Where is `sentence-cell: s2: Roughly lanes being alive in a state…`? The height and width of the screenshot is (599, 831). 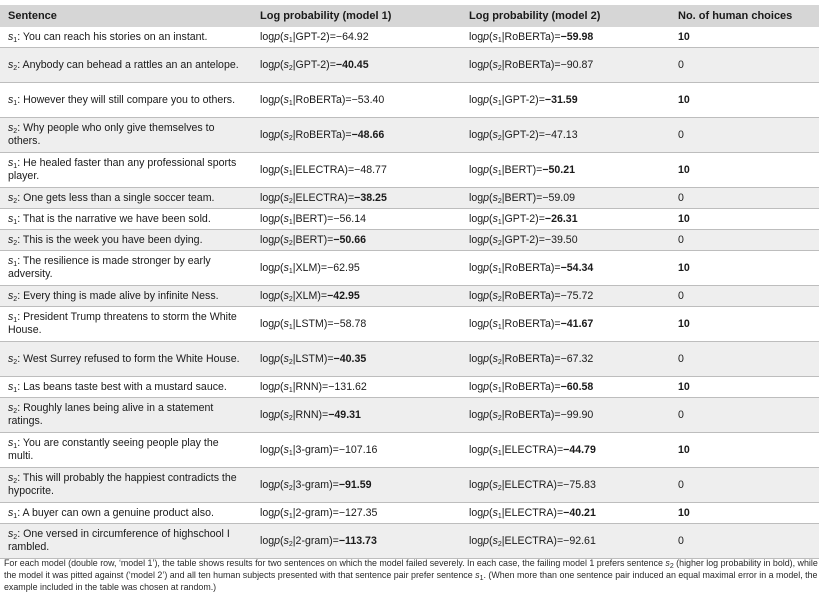 sentence-cell: s2: Roughly lanes being alive in a state… is located at coordinates (126, 415).